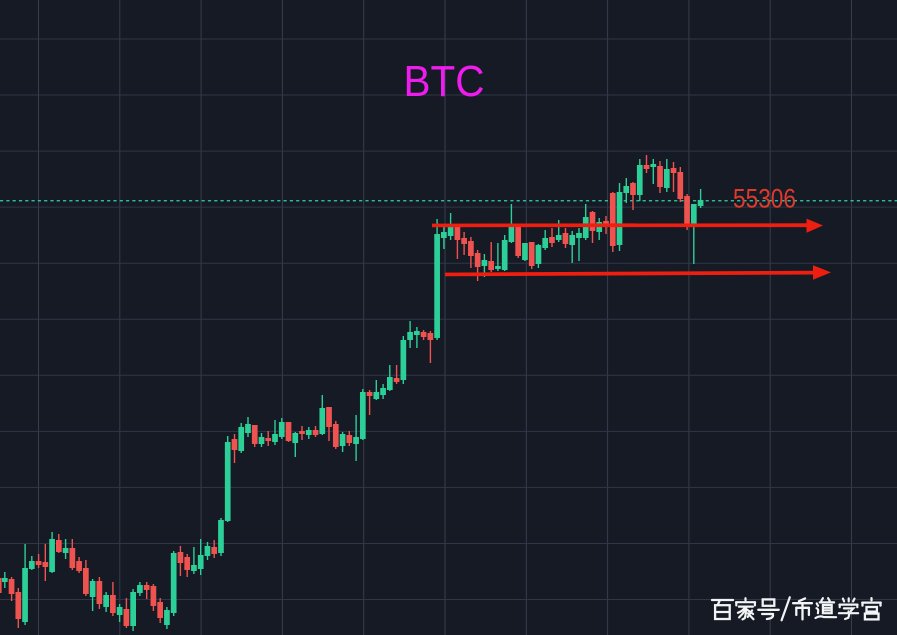 This screenshot has width=897, height=635. I want to click on svg-text: 55306, so click(764, 199).